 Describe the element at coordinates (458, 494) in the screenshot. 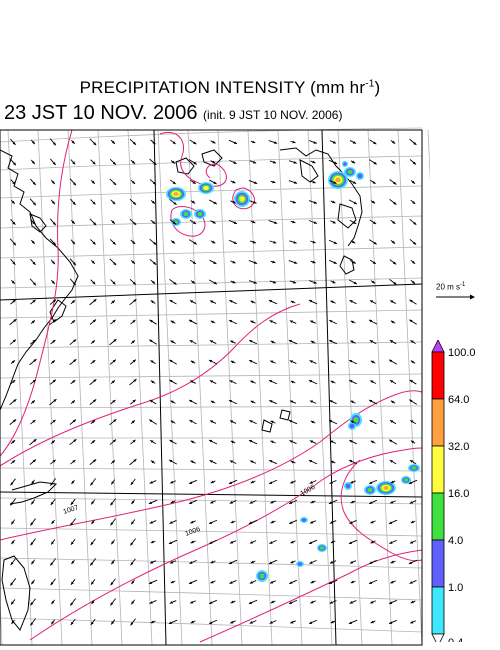

I see `legend-label: 16.0` at that location.